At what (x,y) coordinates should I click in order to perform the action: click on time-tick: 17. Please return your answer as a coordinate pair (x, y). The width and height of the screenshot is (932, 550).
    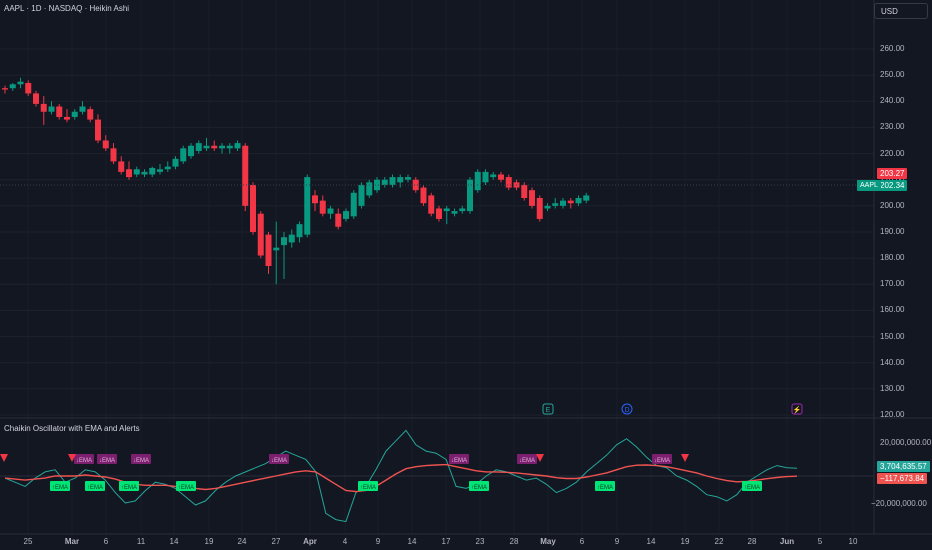
    Looking at the image, I should click on (446, 541).